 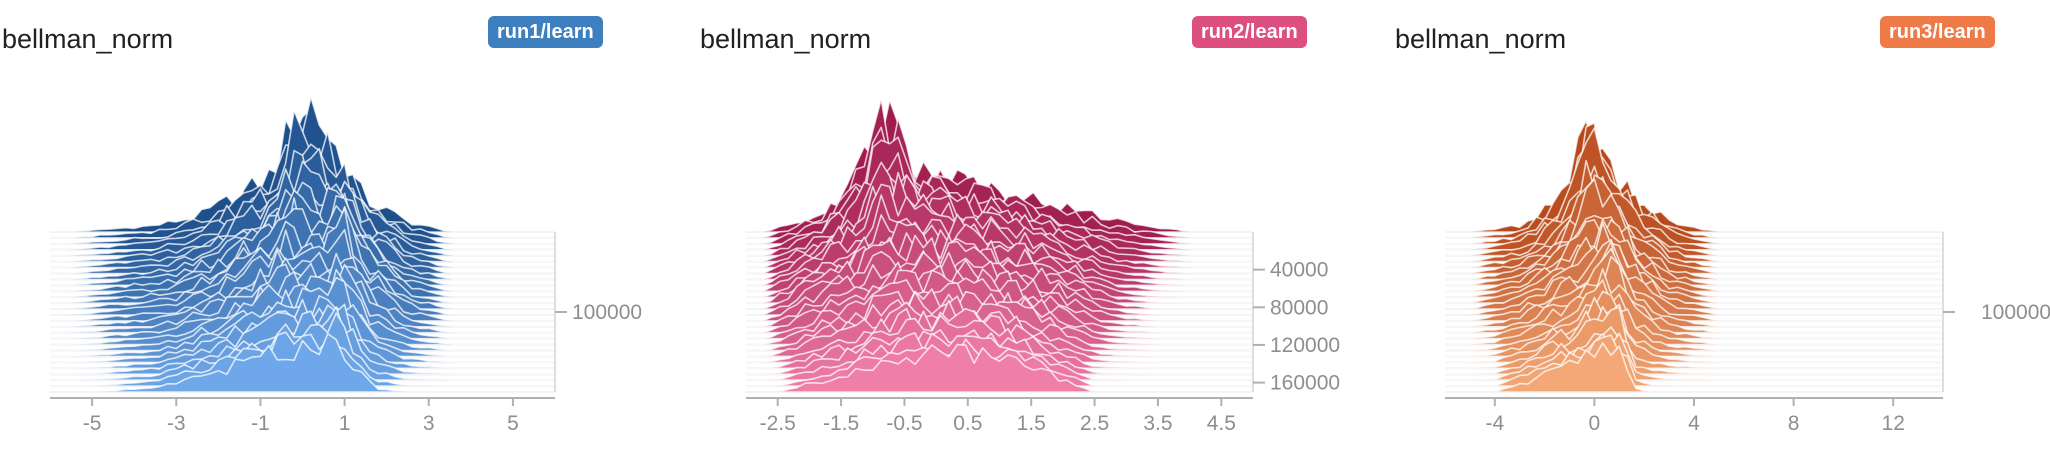 What do you see at coordinates (1157, 423) in the screenshot?
I see `x-tick-label: 3.5` at bounding box center [1157, 423].